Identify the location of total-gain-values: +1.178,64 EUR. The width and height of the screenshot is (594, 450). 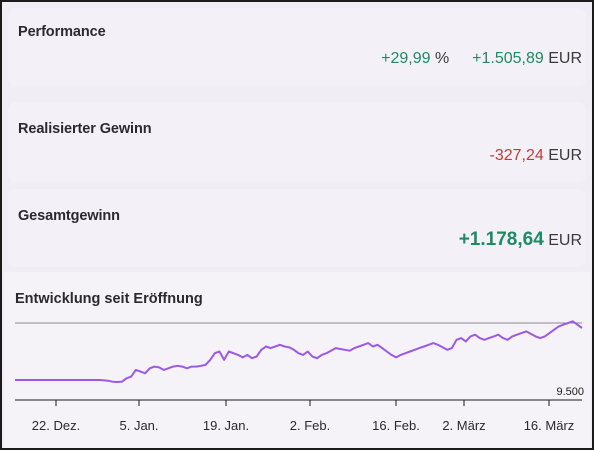
(520, 240).